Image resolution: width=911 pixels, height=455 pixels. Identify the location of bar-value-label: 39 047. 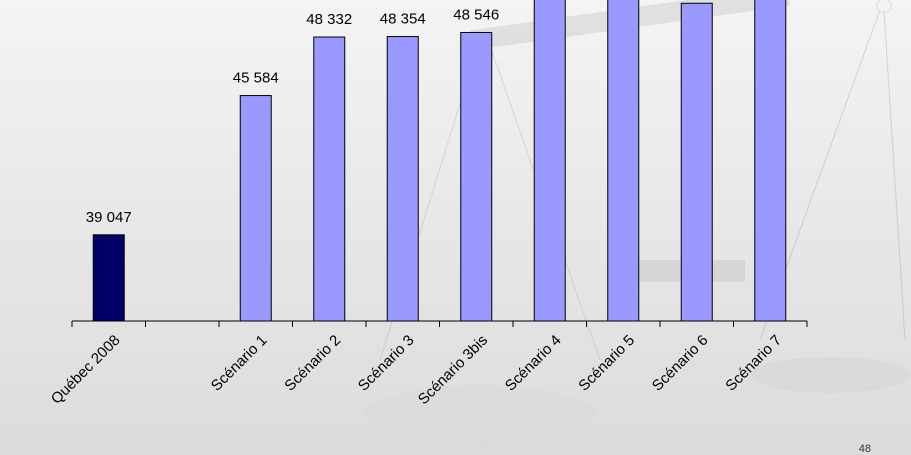
(109, 217).